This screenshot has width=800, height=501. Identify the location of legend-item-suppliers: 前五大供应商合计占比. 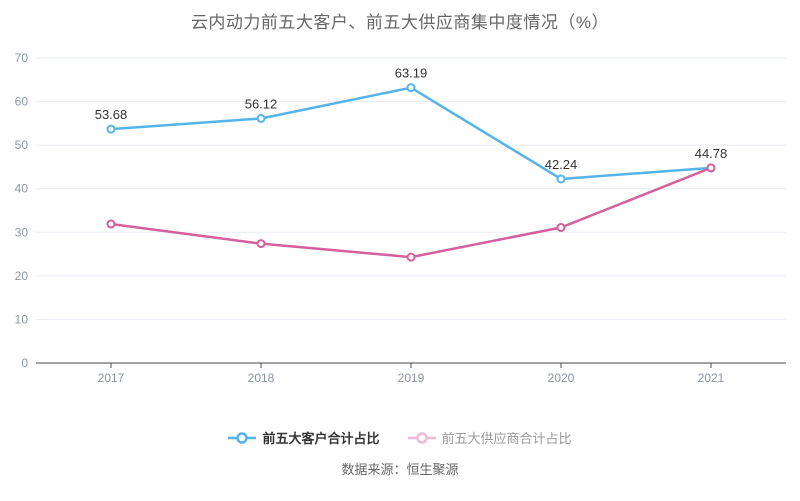
(489, 437).